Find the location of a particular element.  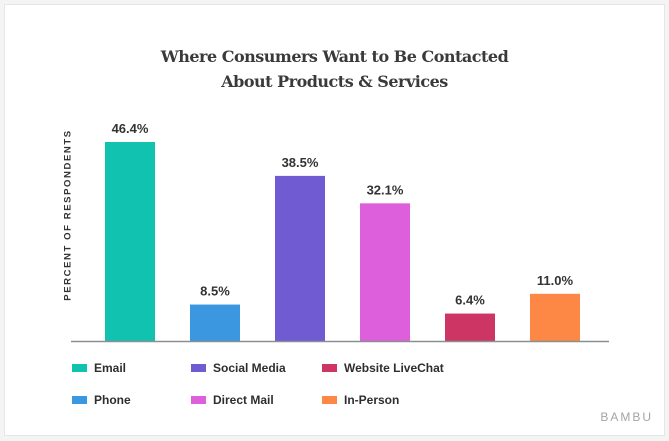

title-line-1: Where Consumers Want to Be Contacted is located at coordinates (334, 56).